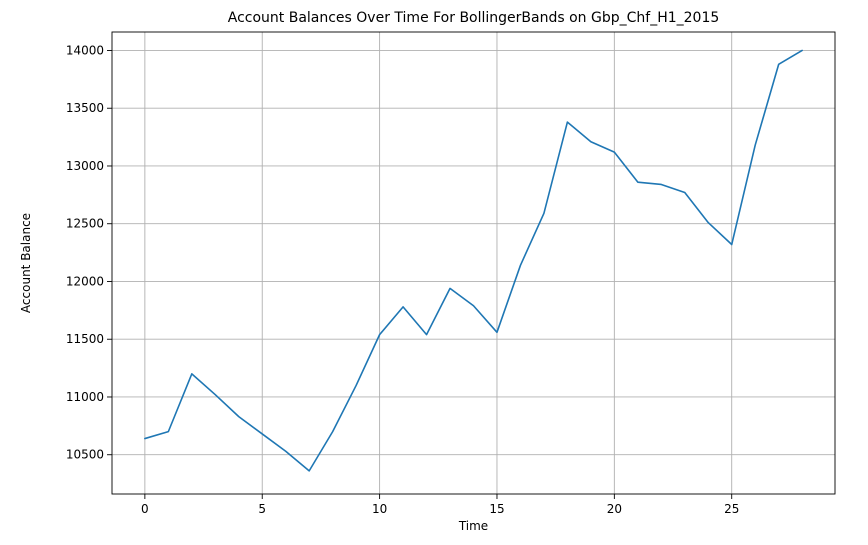 The height and width of the screenshot is (545, 868). I want to click on x-tick-label: 0, so click(145, 509).